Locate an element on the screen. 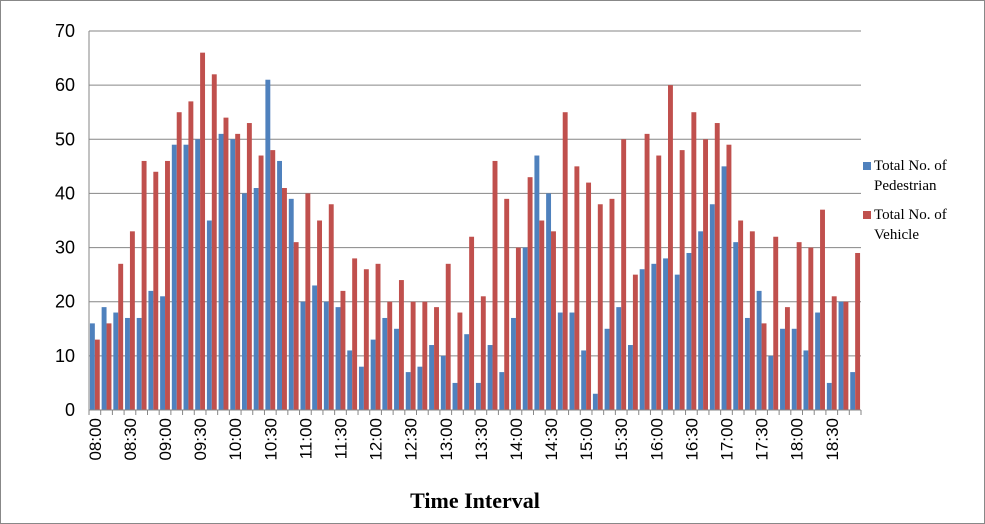 This screenshot has width=985, height=524. x-tick-label: 09:00 is located at coordinates (165, 439).